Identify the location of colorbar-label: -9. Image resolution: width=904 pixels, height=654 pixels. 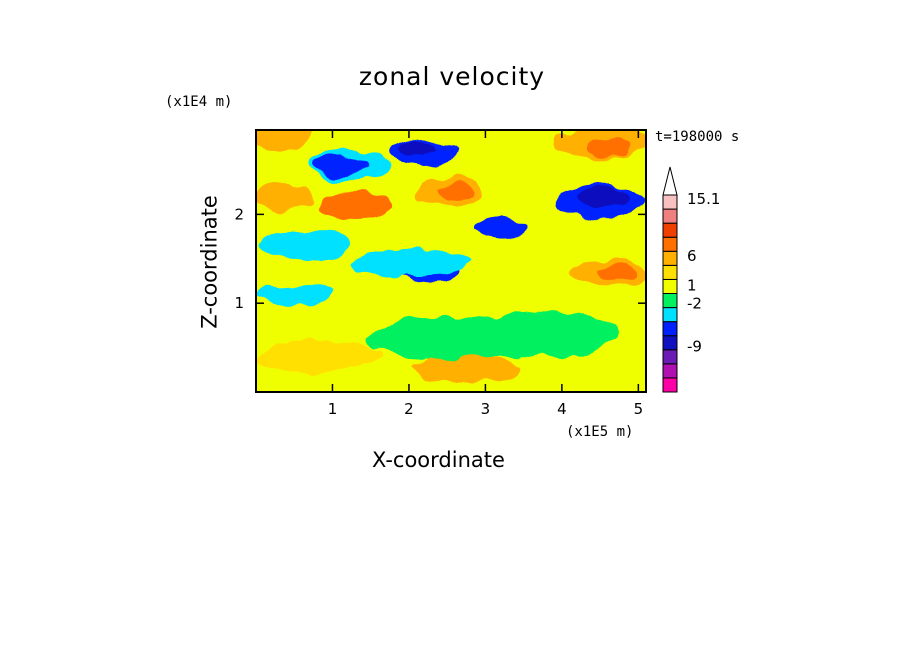
(694, 347).